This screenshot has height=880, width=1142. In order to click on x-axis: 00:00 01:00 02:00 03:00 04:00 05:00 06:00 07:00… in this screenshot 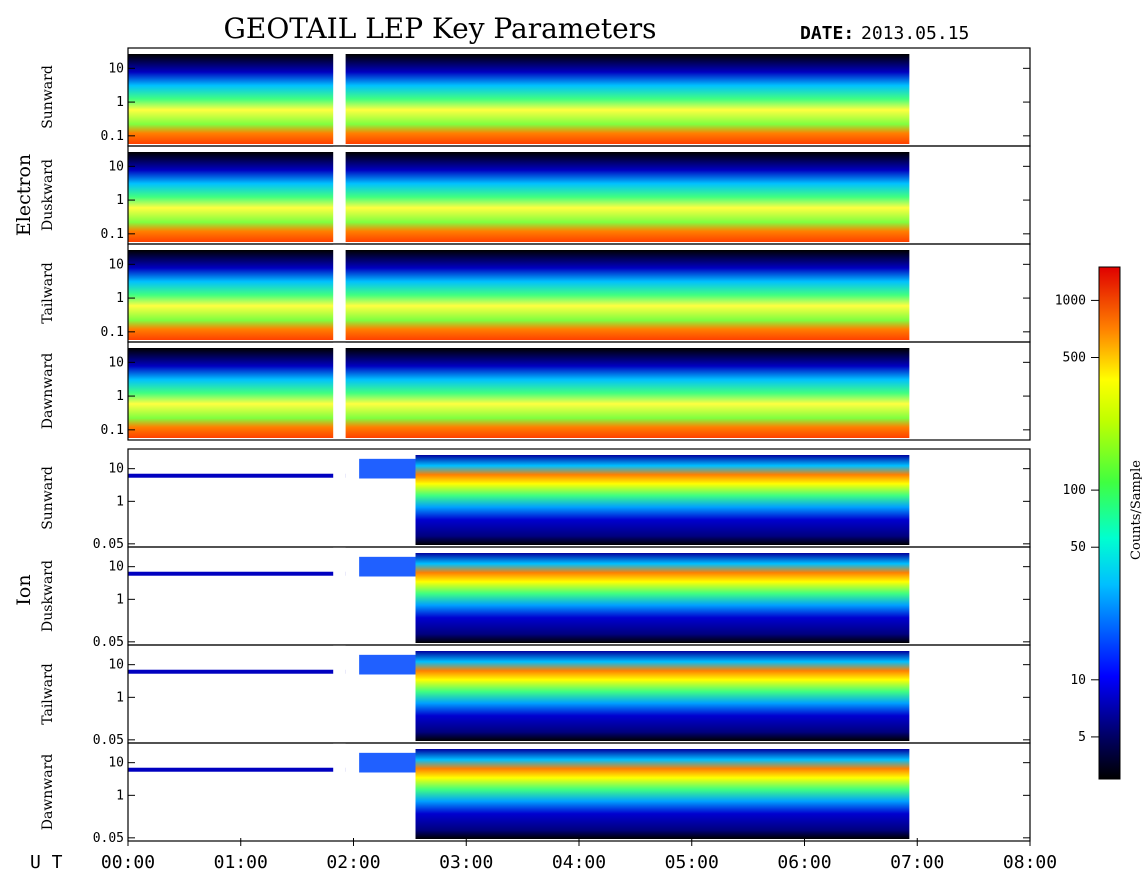, I will do `click(579, 855)`.